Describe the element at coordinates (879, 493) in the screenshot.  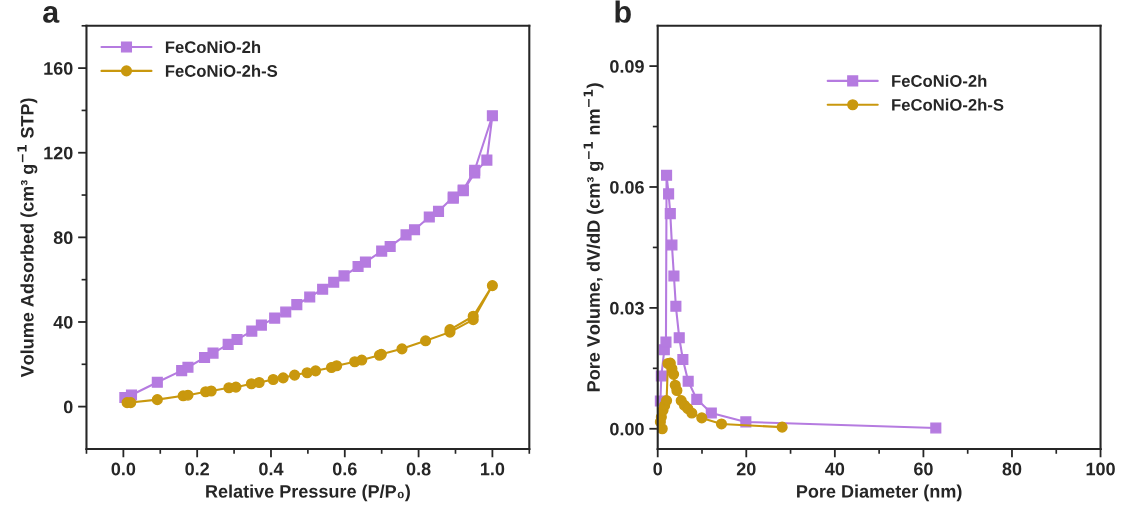
I see `x-axis-title: Pore Diameter (nm)` at that location.